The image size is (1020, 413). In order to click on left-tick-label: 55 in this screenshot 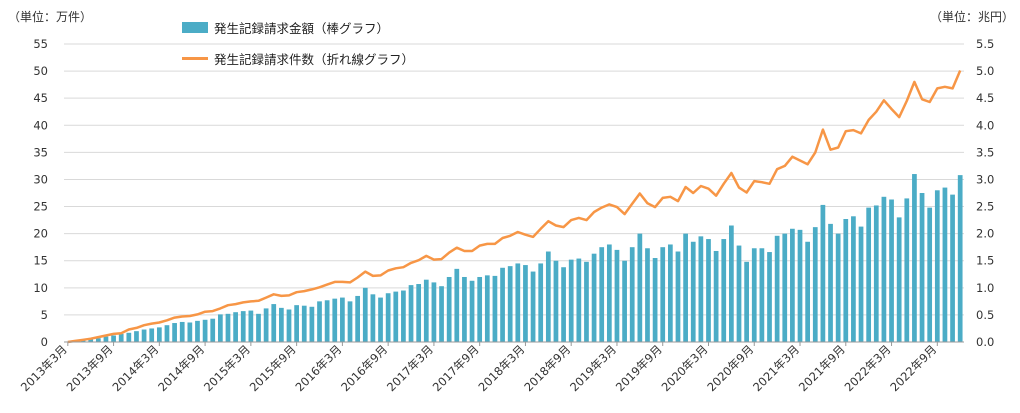, I will do `click(40, 44)`.